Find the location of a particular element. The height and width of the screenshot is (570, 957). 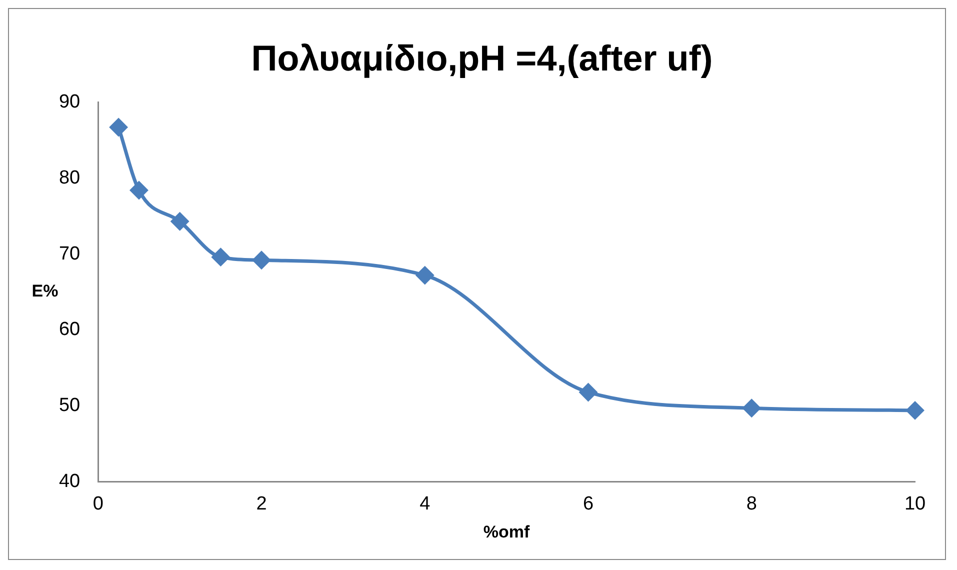

y-tick-label: 60 is located at coordinates (69, 329).